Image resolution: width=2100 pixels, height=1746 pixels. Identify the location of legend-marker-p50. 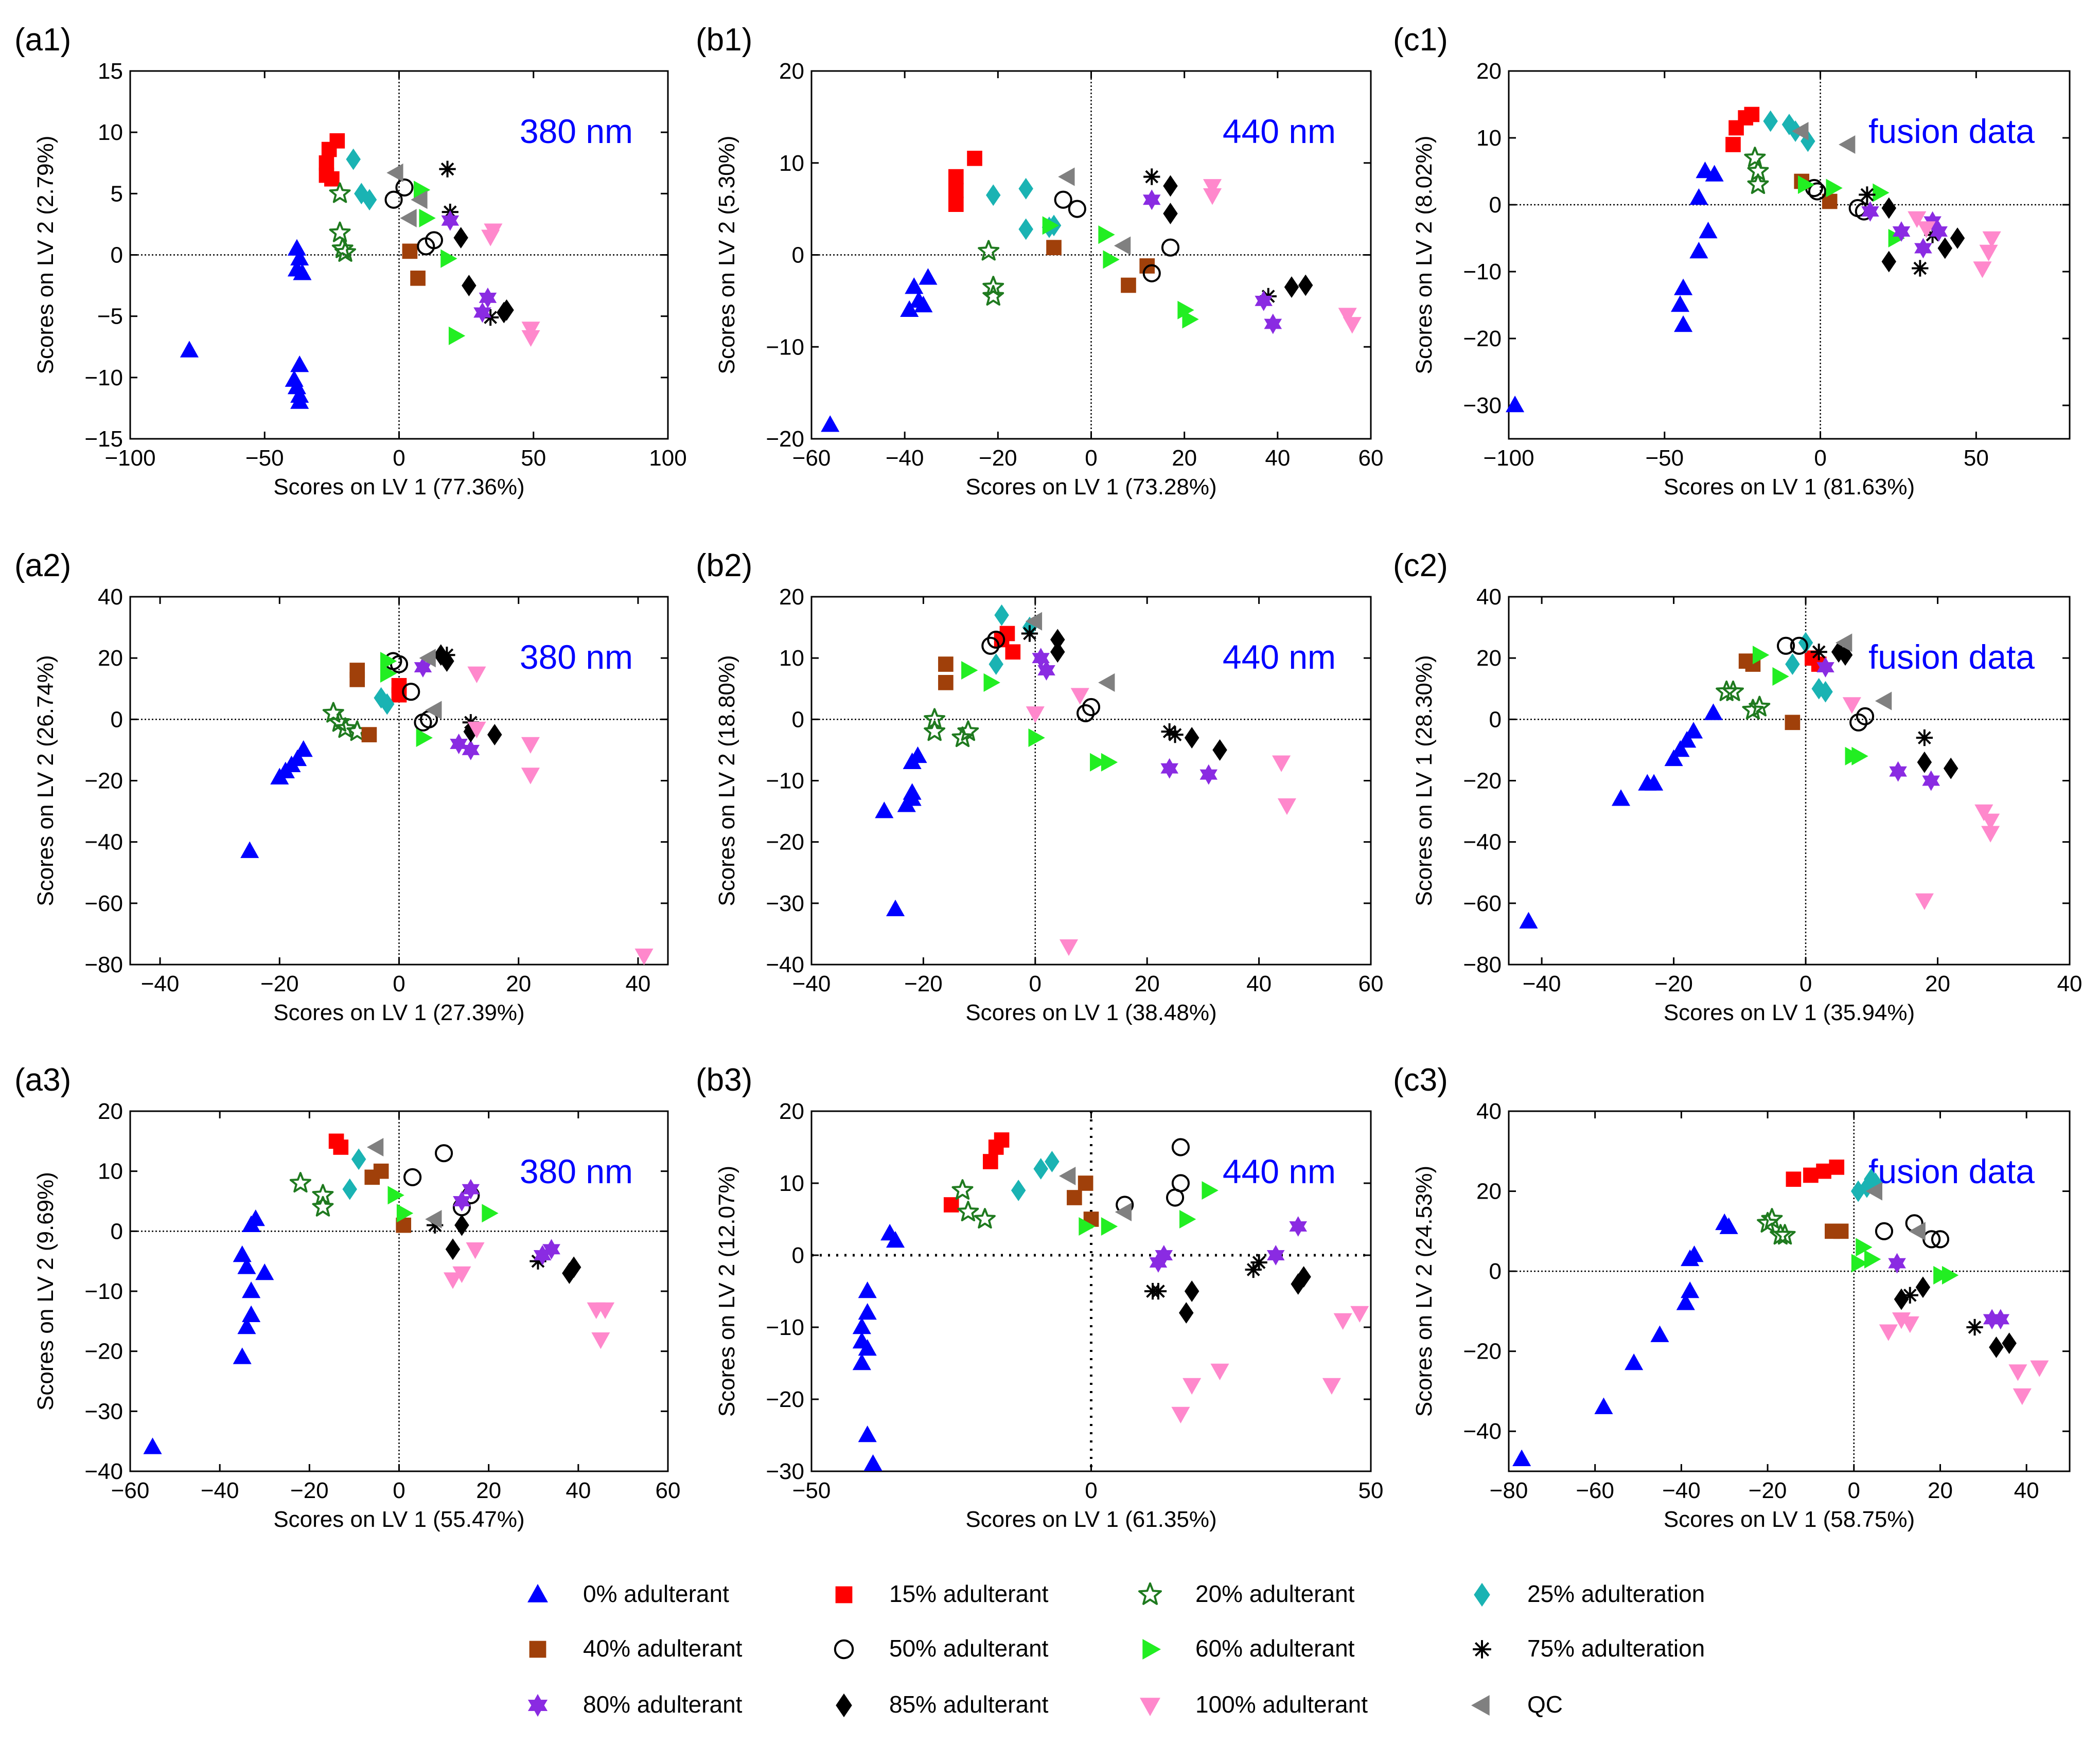
(844, 1650).